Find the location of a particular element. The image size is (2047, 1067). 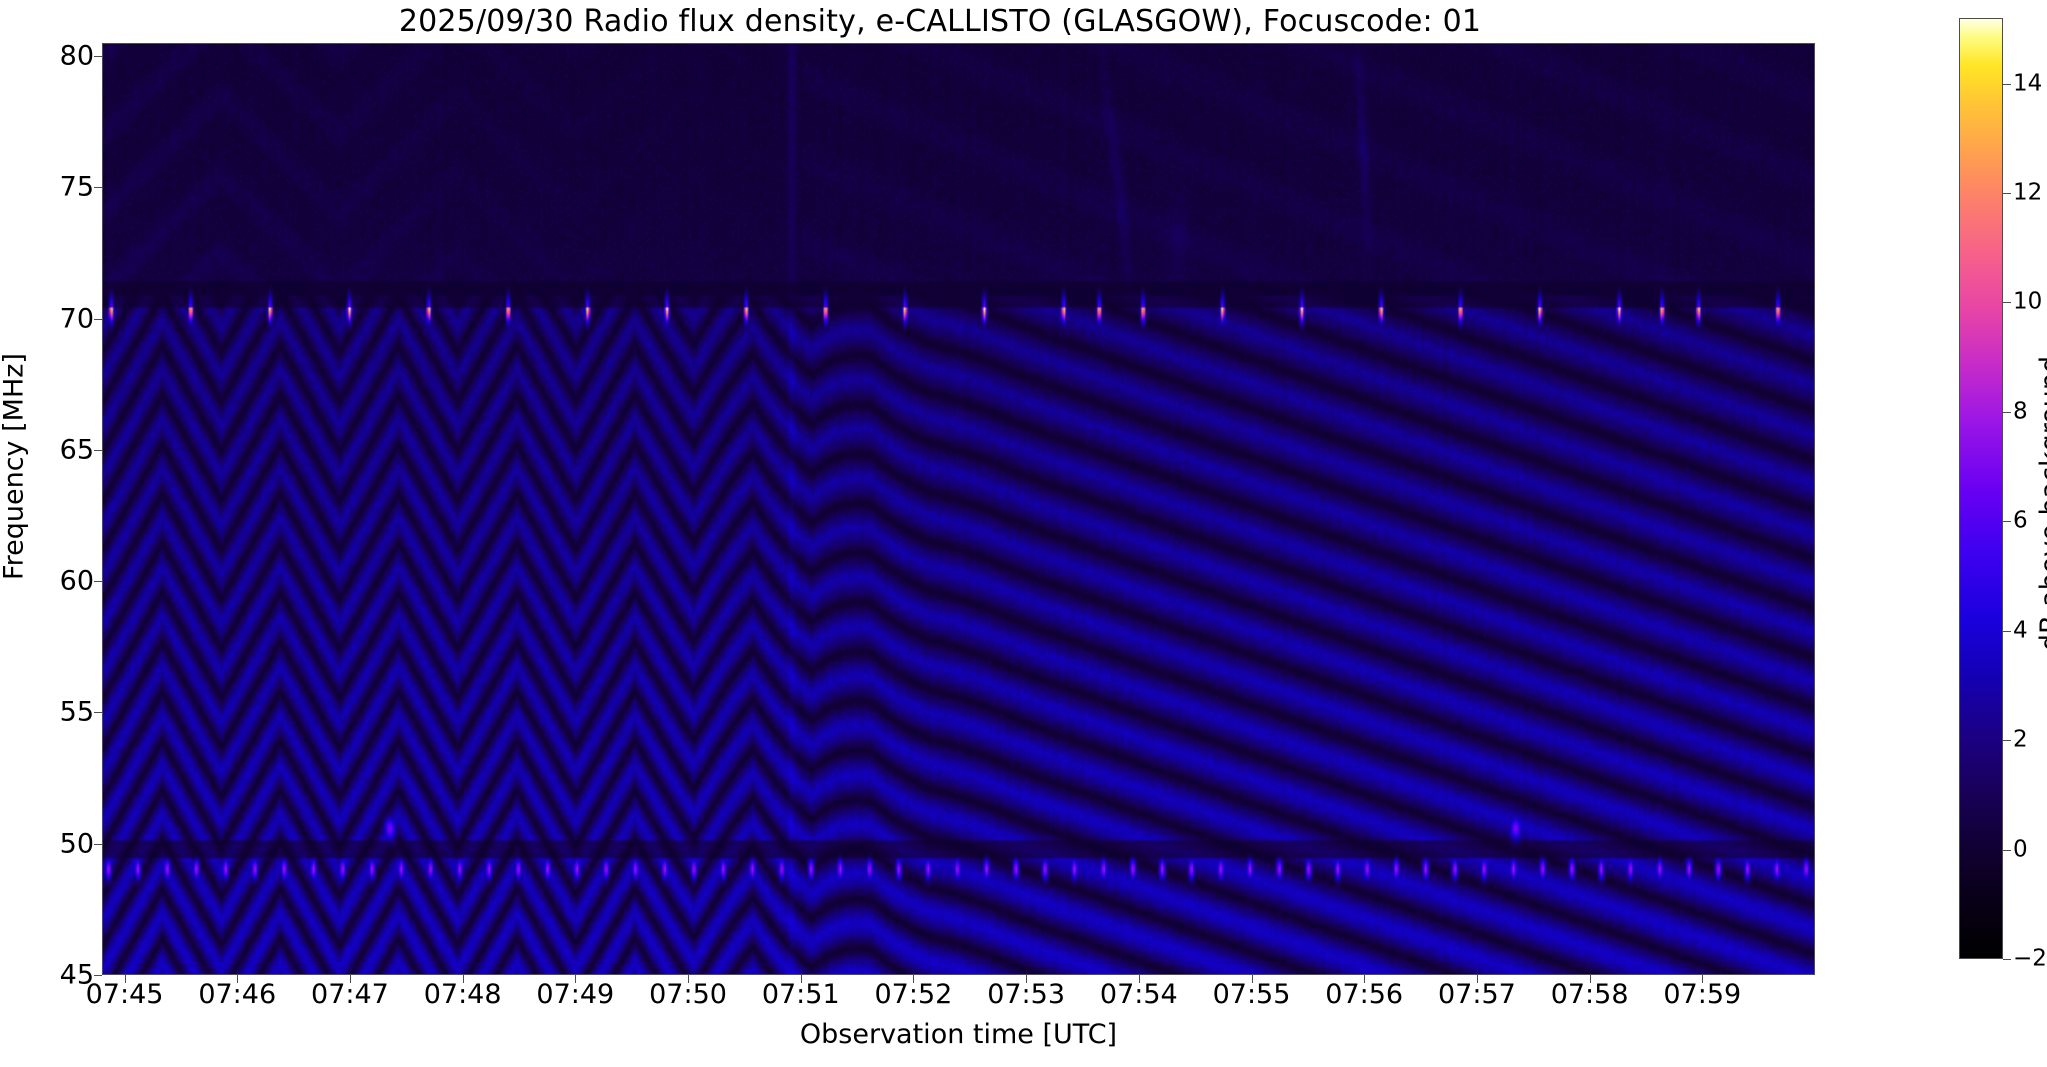

y-tick-label: 65 is located at coordinates (76, 450).